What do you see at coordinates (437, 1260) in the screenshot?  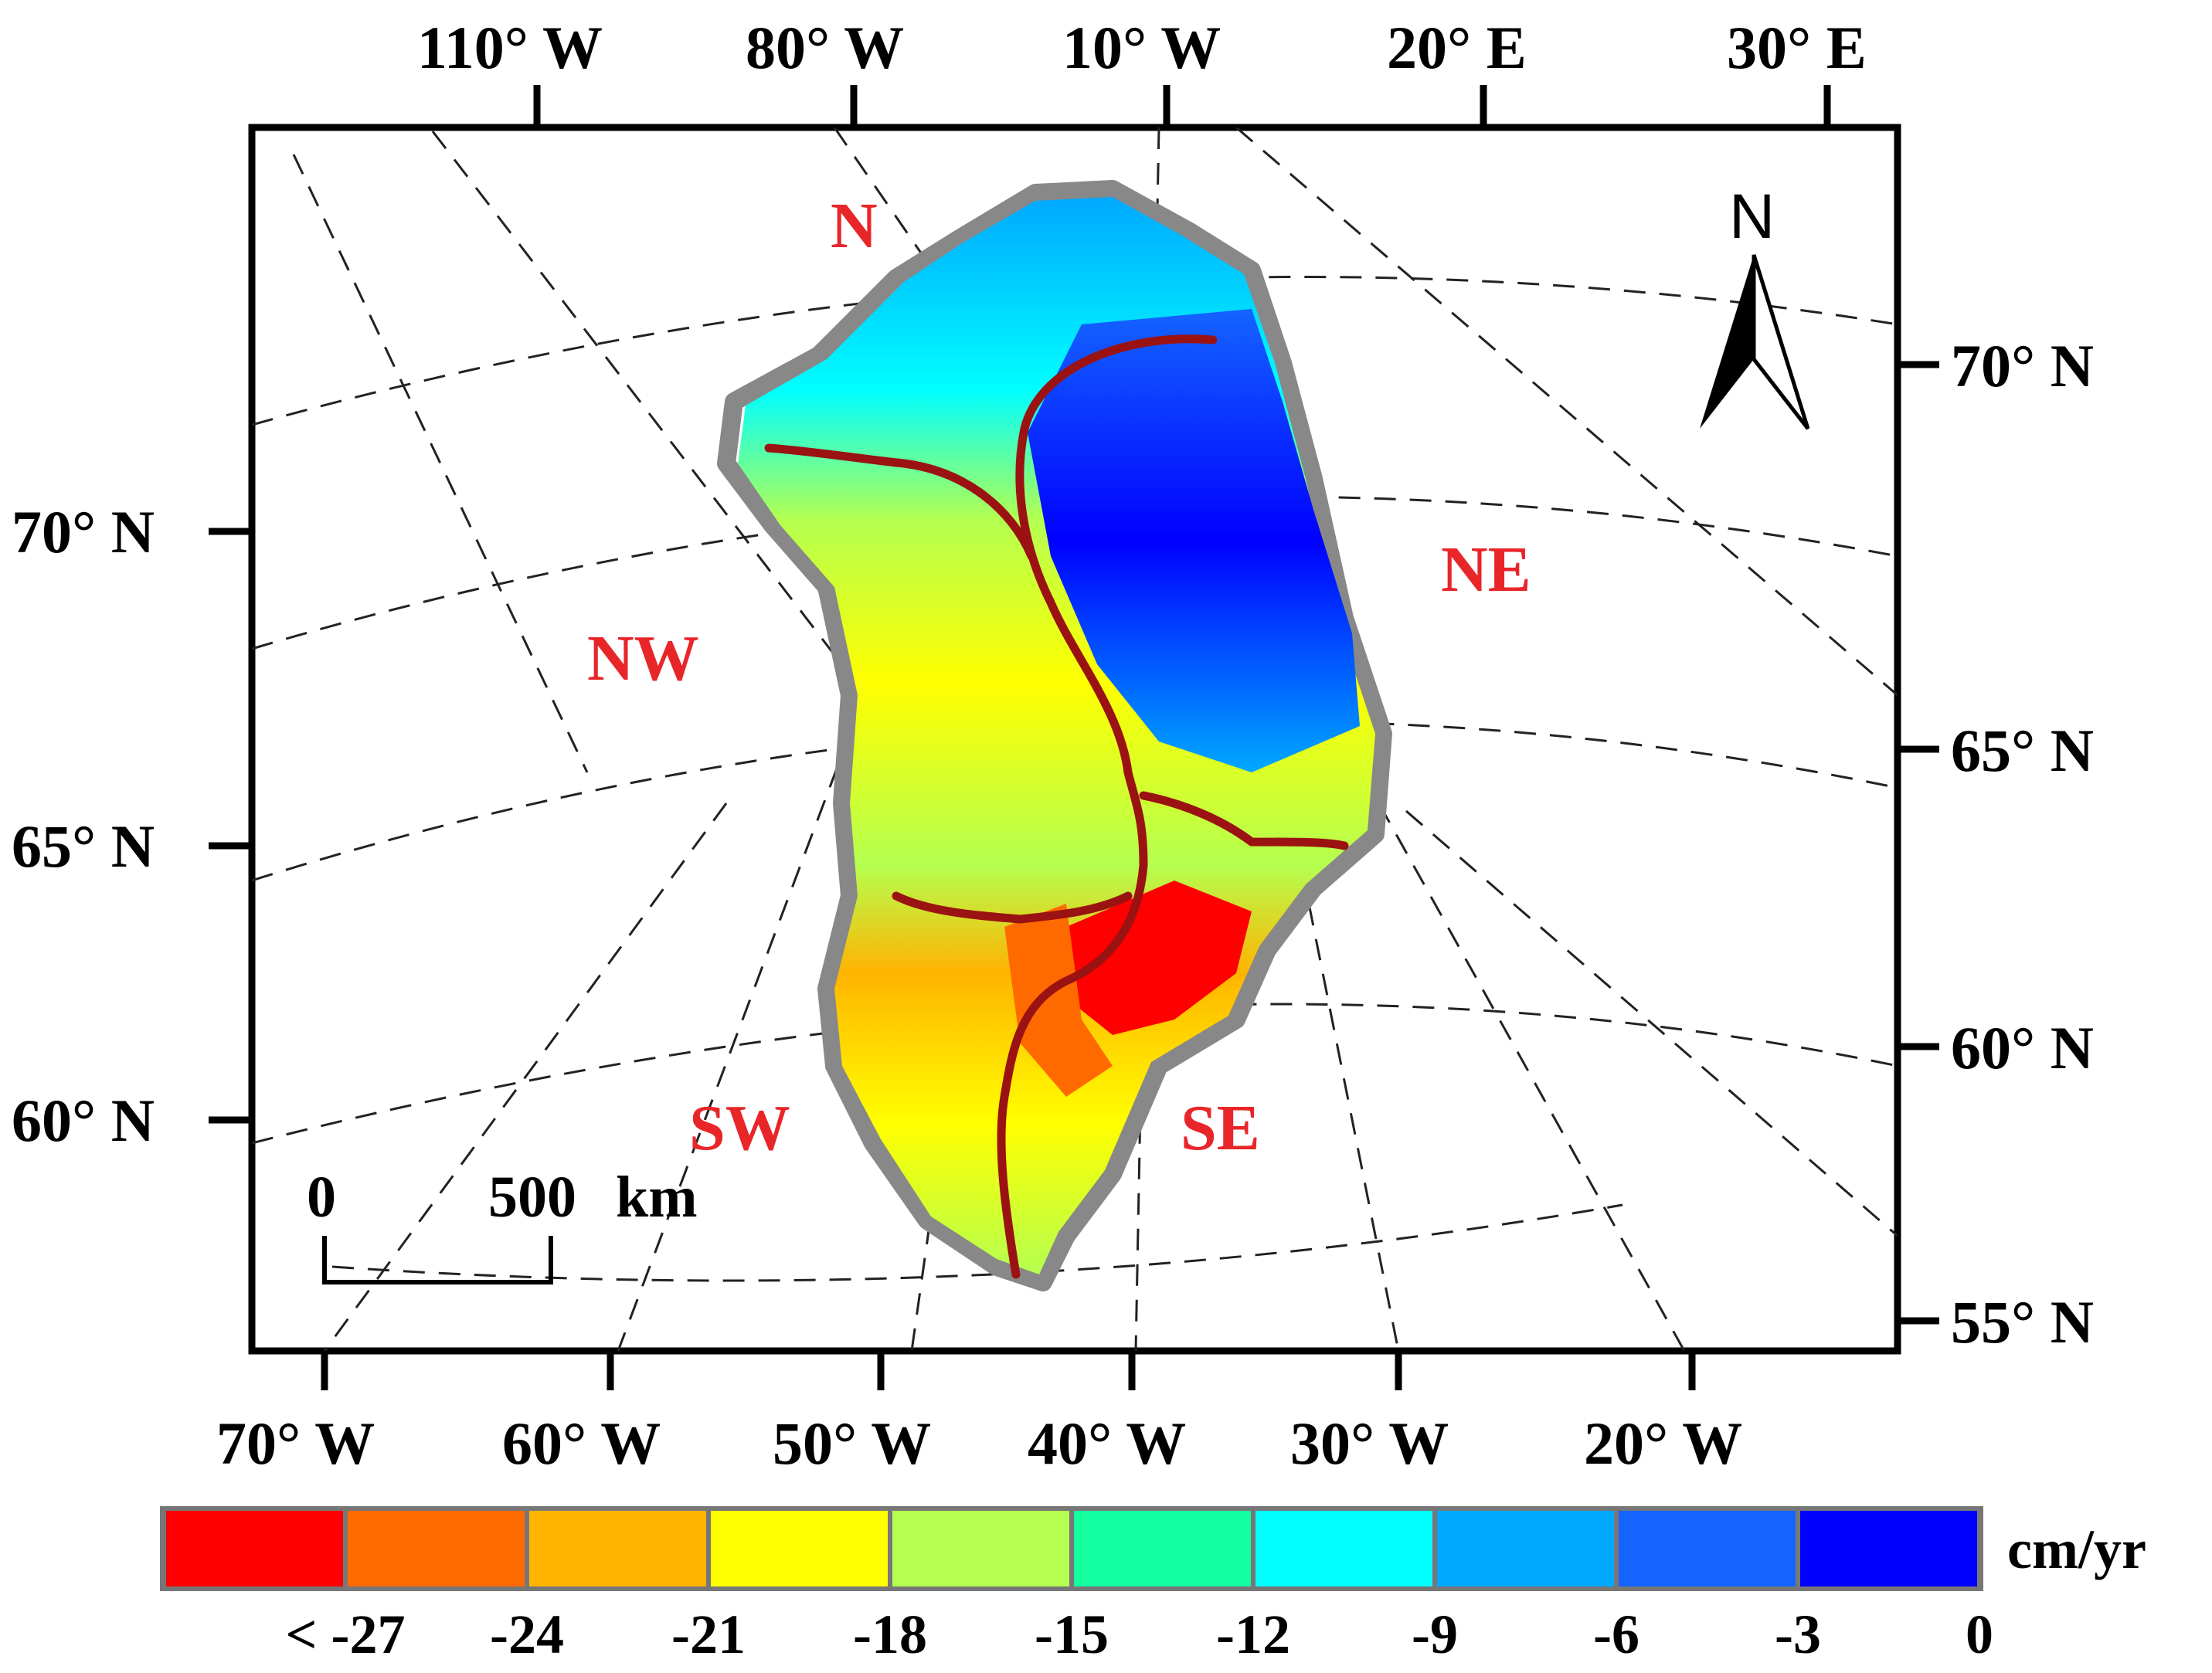 I see `scale-bar-line` at bounding box center [437, 1260].